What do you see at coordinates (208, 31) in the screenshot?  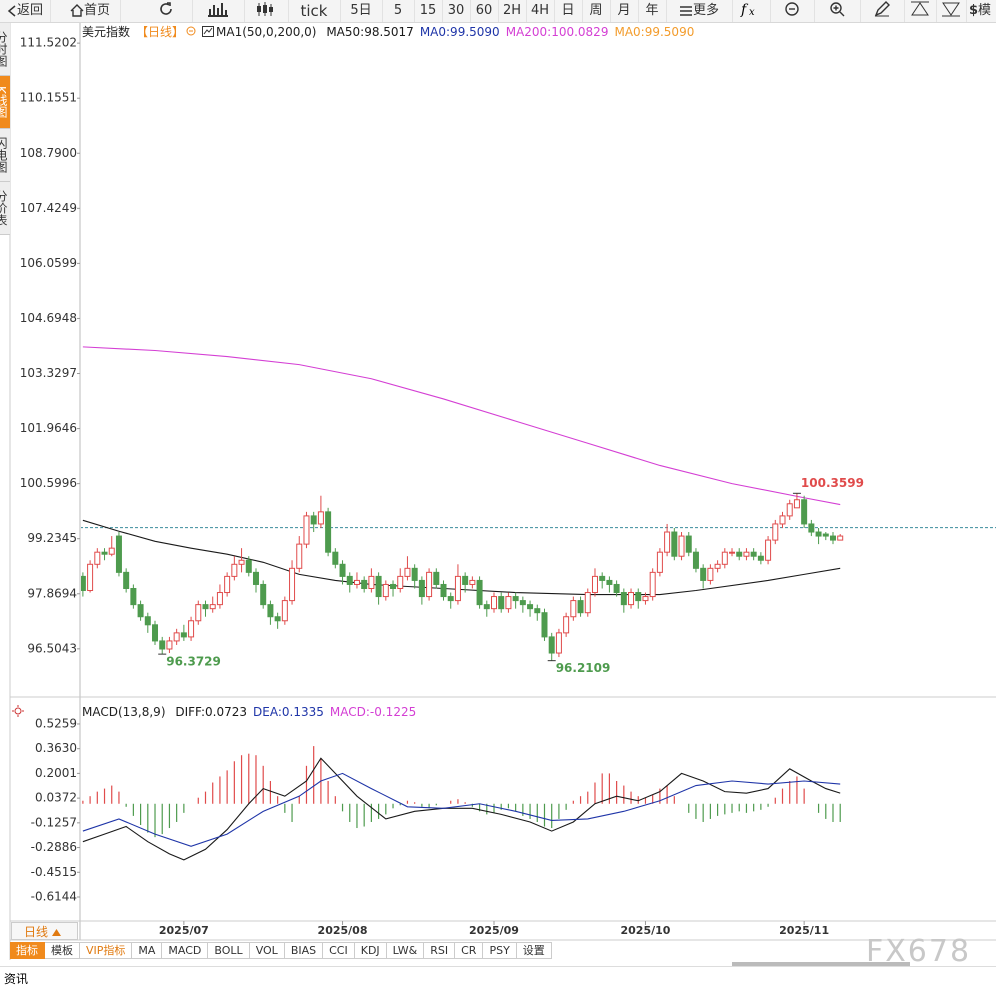 I see `indicator-icon` at bounding box center [208, 31].